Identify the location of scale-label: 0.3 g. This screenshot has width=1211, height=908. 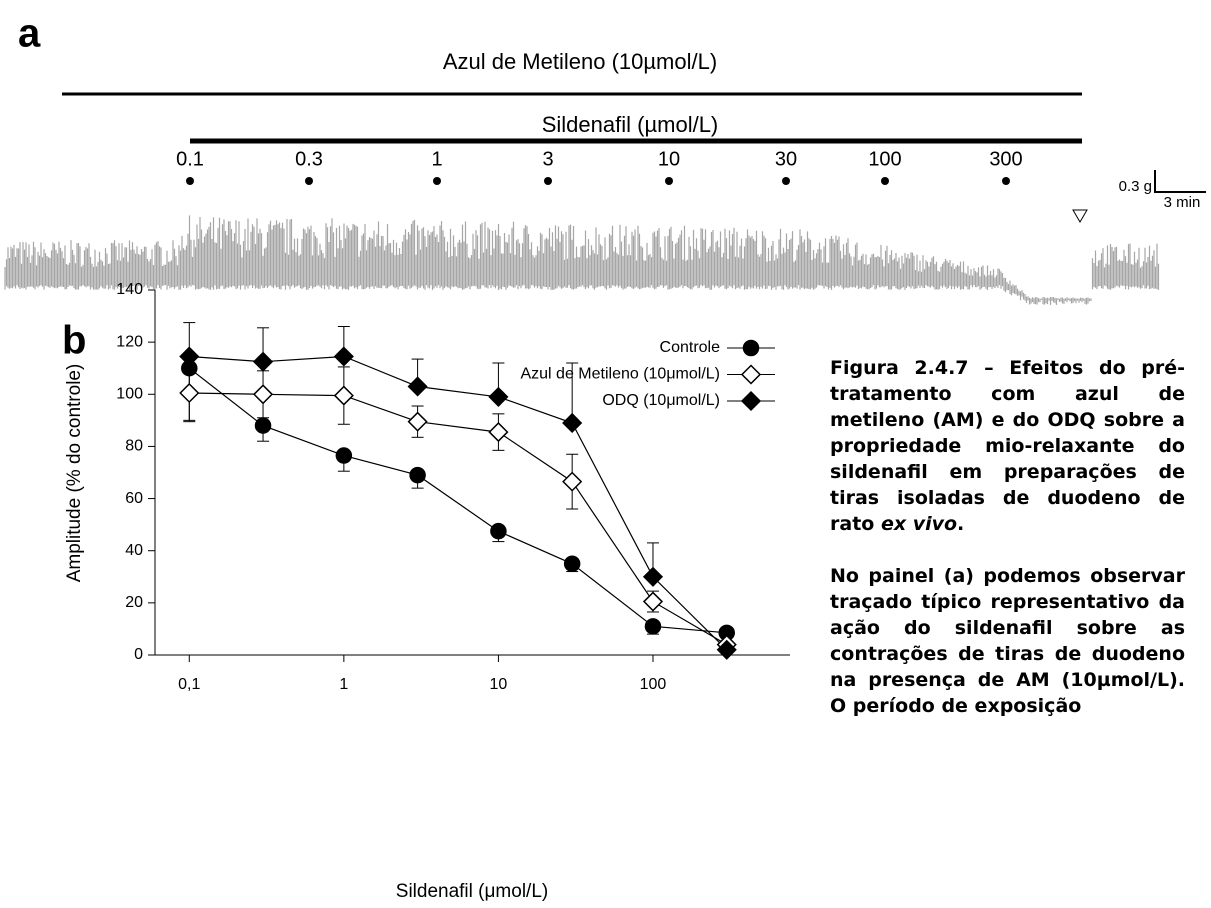
(1135, 186).